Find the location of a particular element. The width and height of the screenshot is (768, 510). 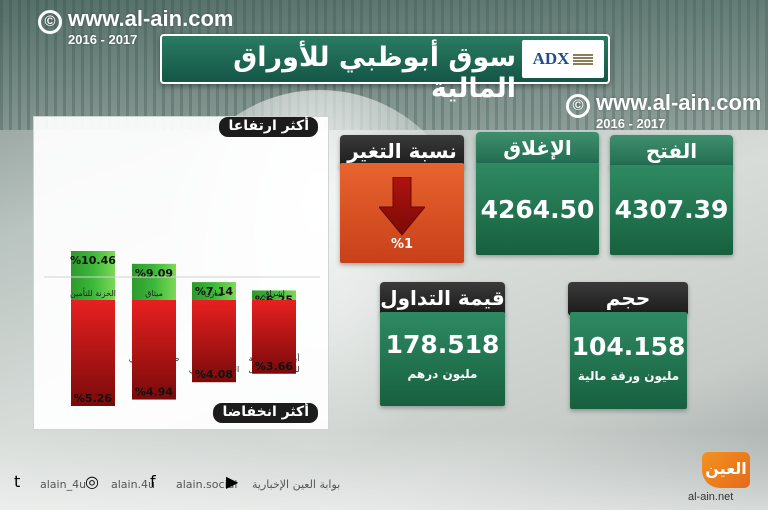

volume-box: 104.158 مليون ورقة مالية is located at coordinates (628, 360).